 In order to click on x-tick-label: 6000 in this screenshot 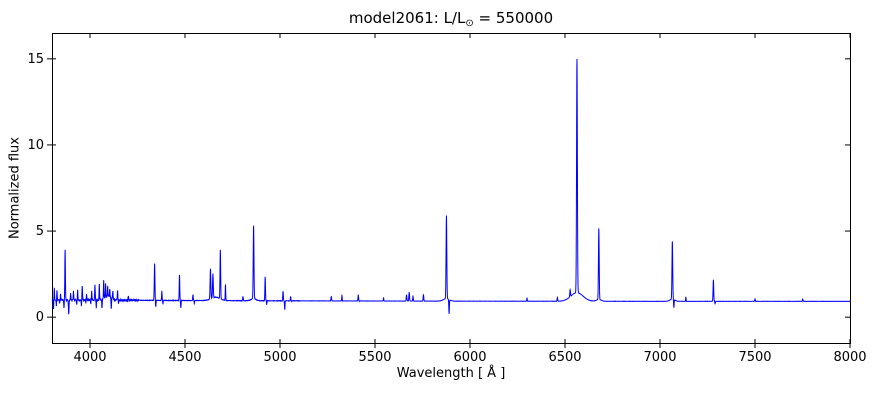, I will do `click(469, 357)`.